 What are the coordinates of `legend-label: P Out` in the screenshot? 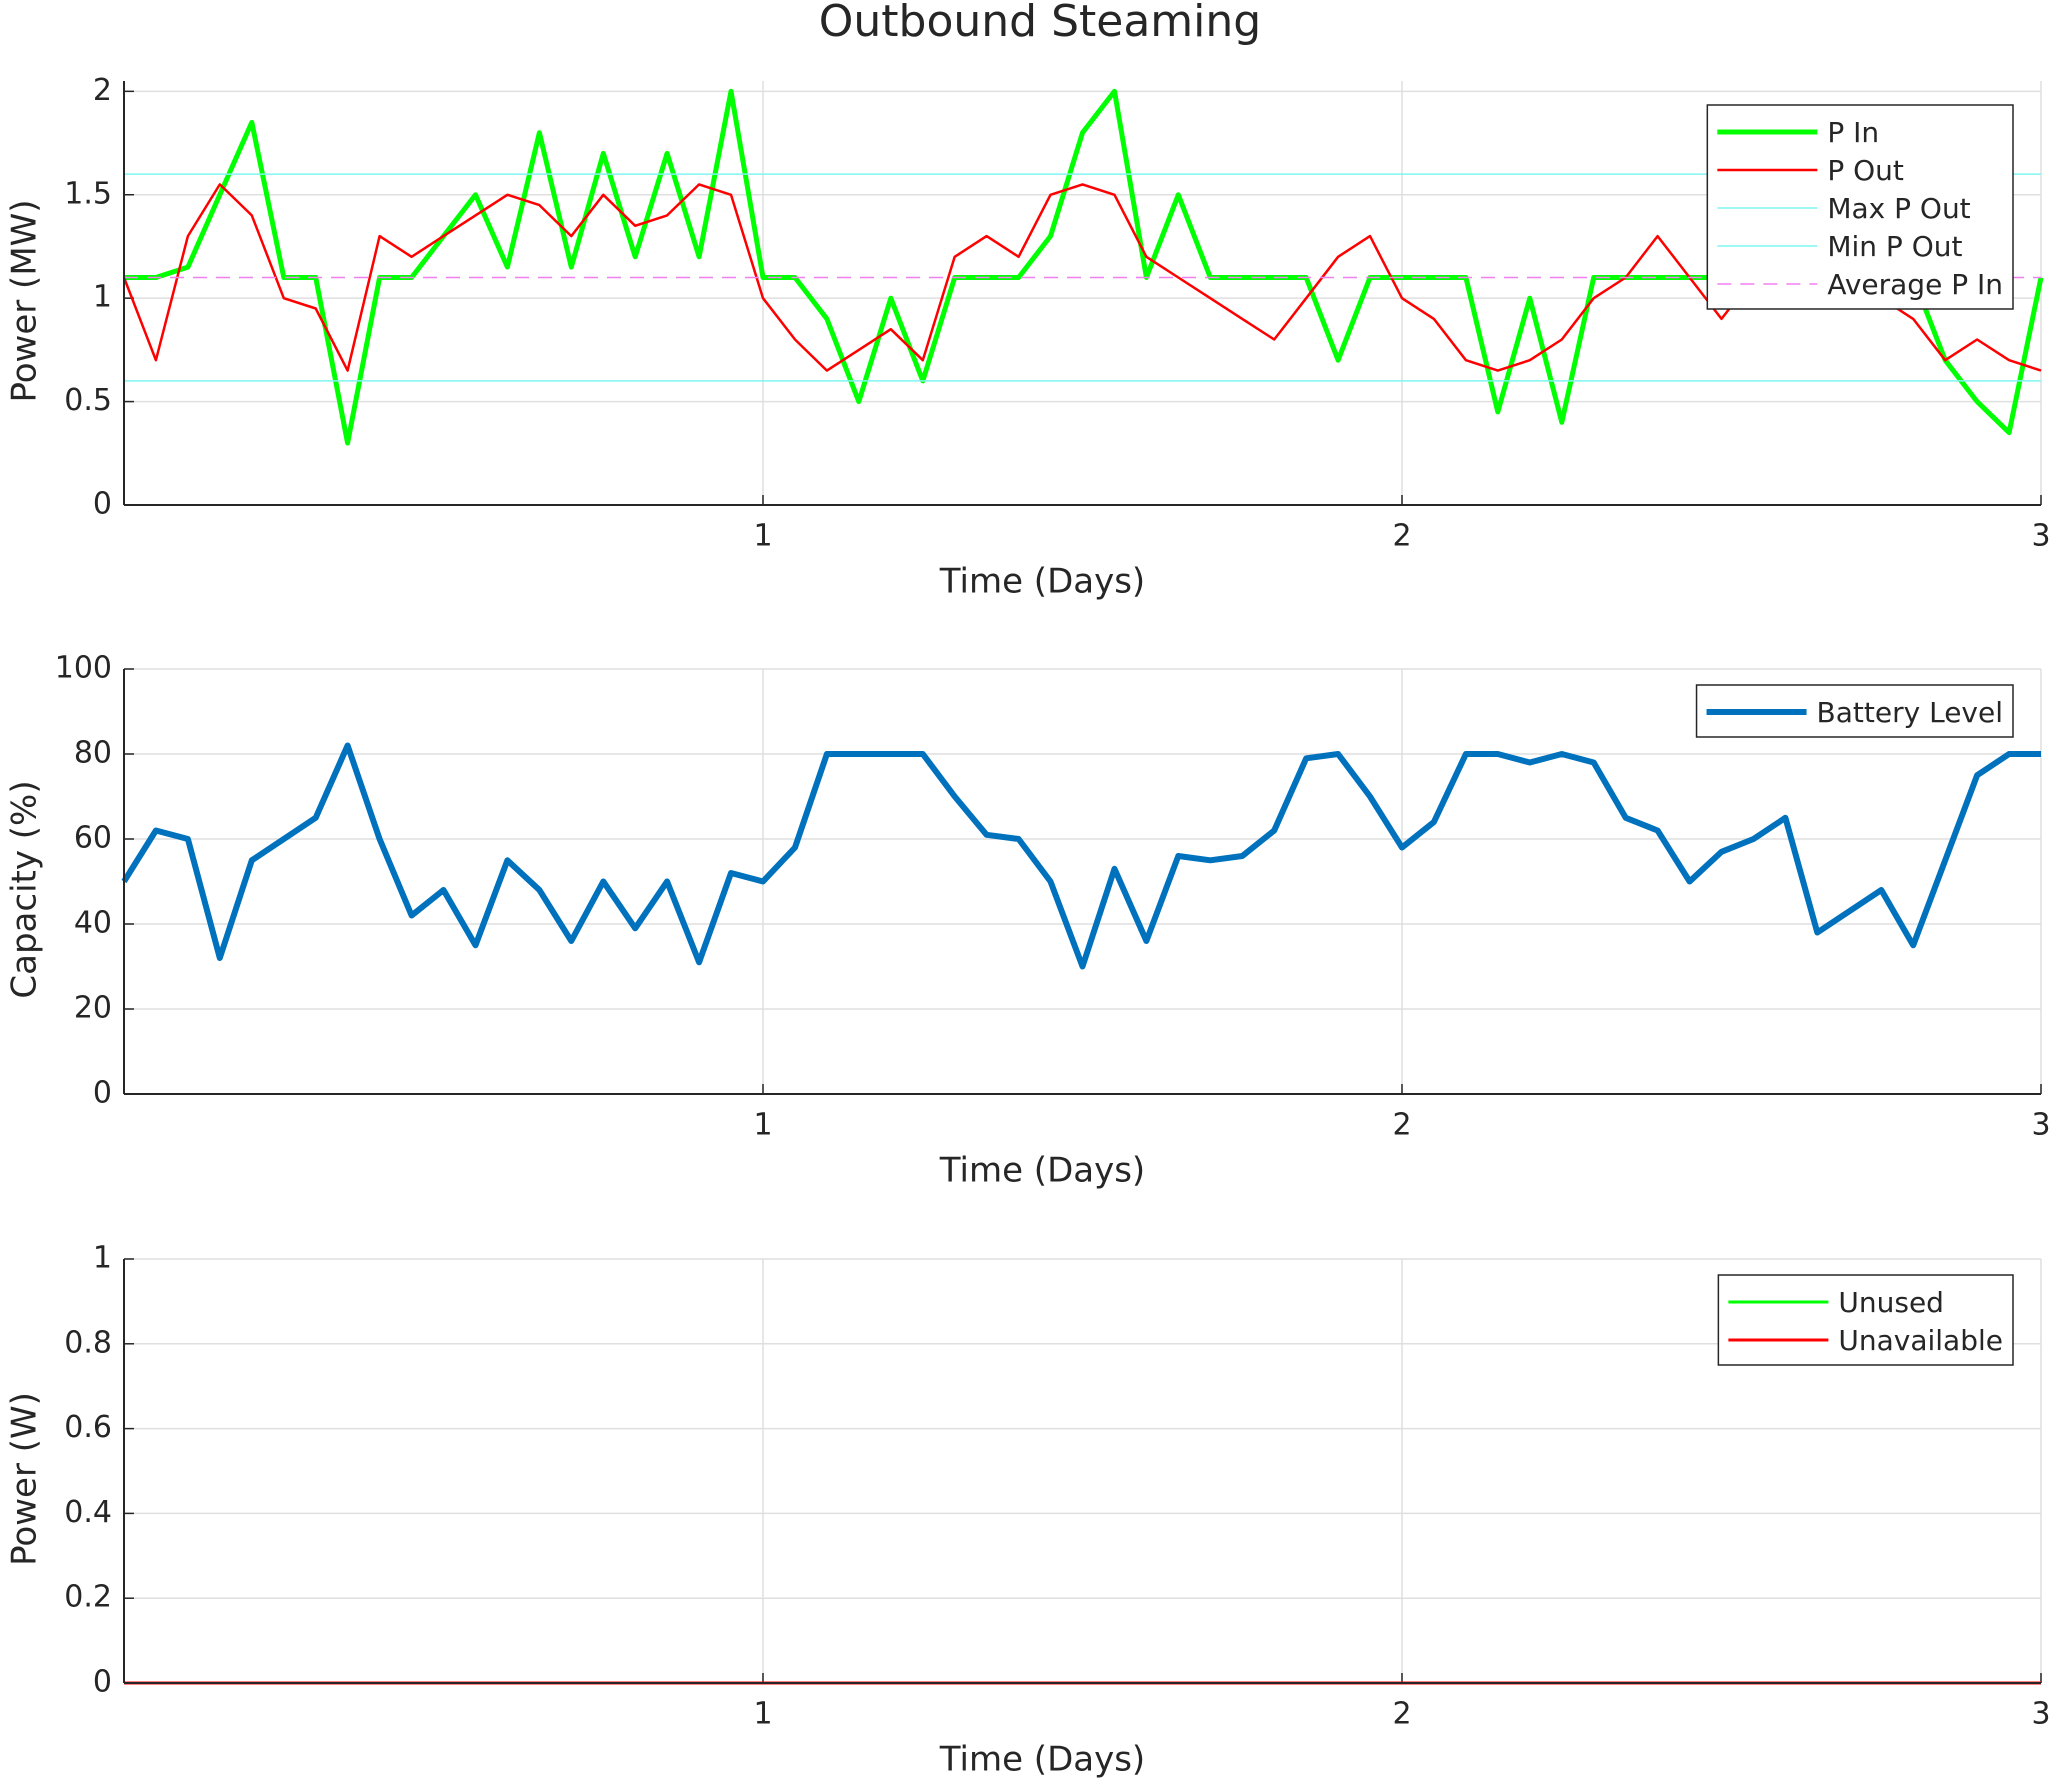 It's located at (1865, 170).